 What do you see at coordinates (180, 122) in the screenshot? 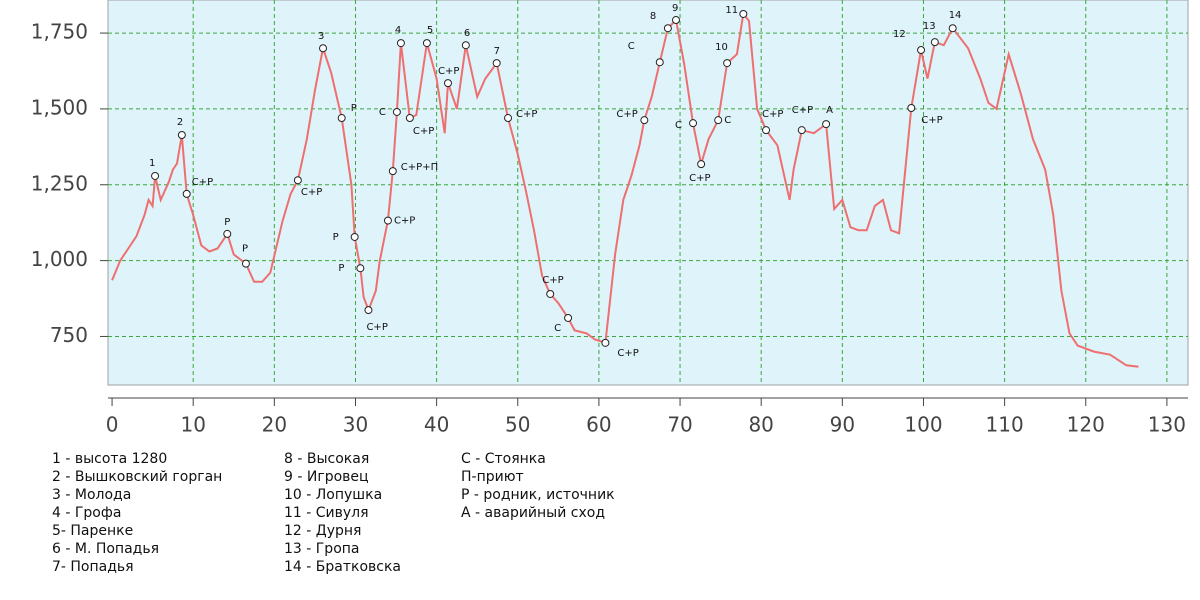
I see `marker-label: 2` at bounding box center [180, 122].